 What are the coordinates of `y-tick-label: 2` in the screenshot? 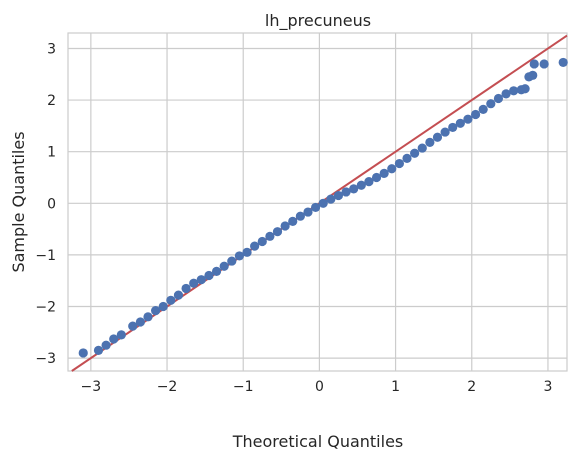 It's located at (51, 101).